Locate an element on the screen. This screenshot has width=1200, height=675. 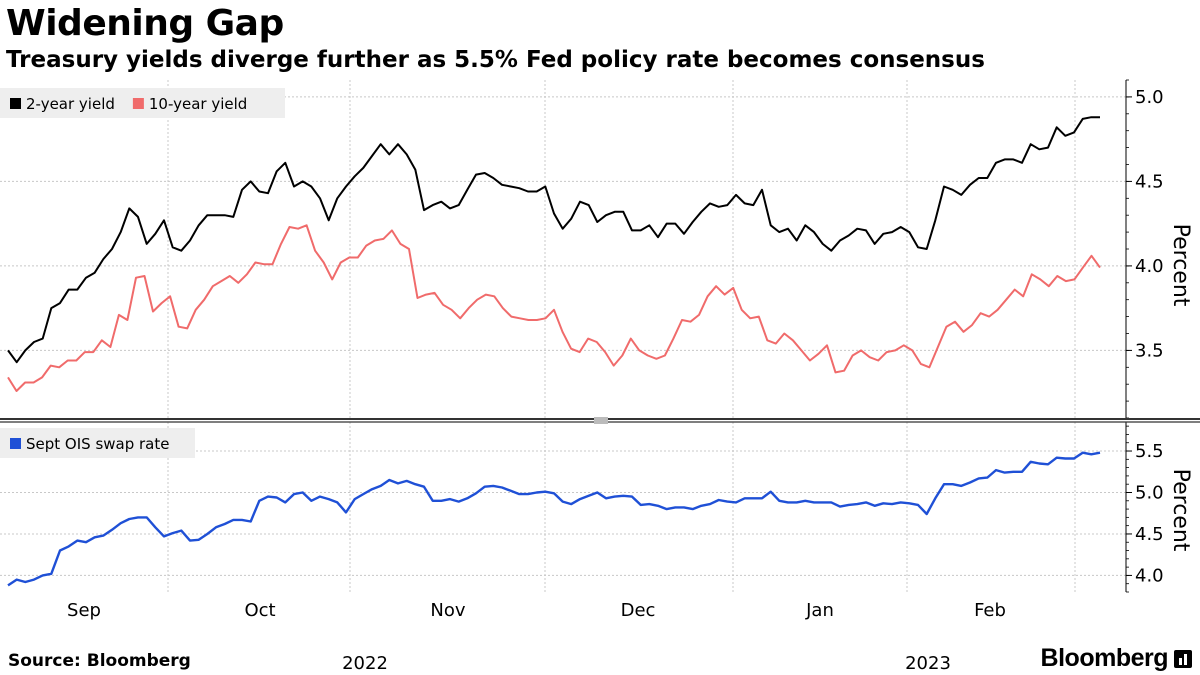
x-tick-label-month: Nov is located at coordinates (447, 610).